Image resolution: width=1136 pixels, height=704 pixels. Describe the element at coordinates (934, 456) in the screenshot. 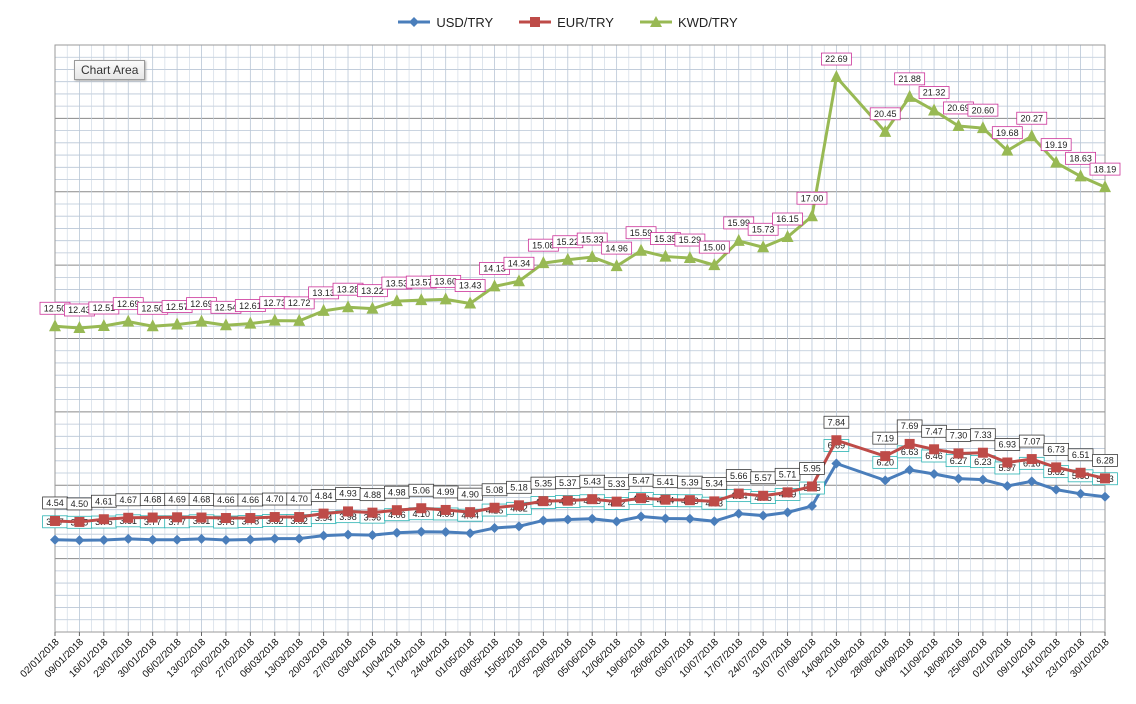

I see `data-label: 6.46` at that location.